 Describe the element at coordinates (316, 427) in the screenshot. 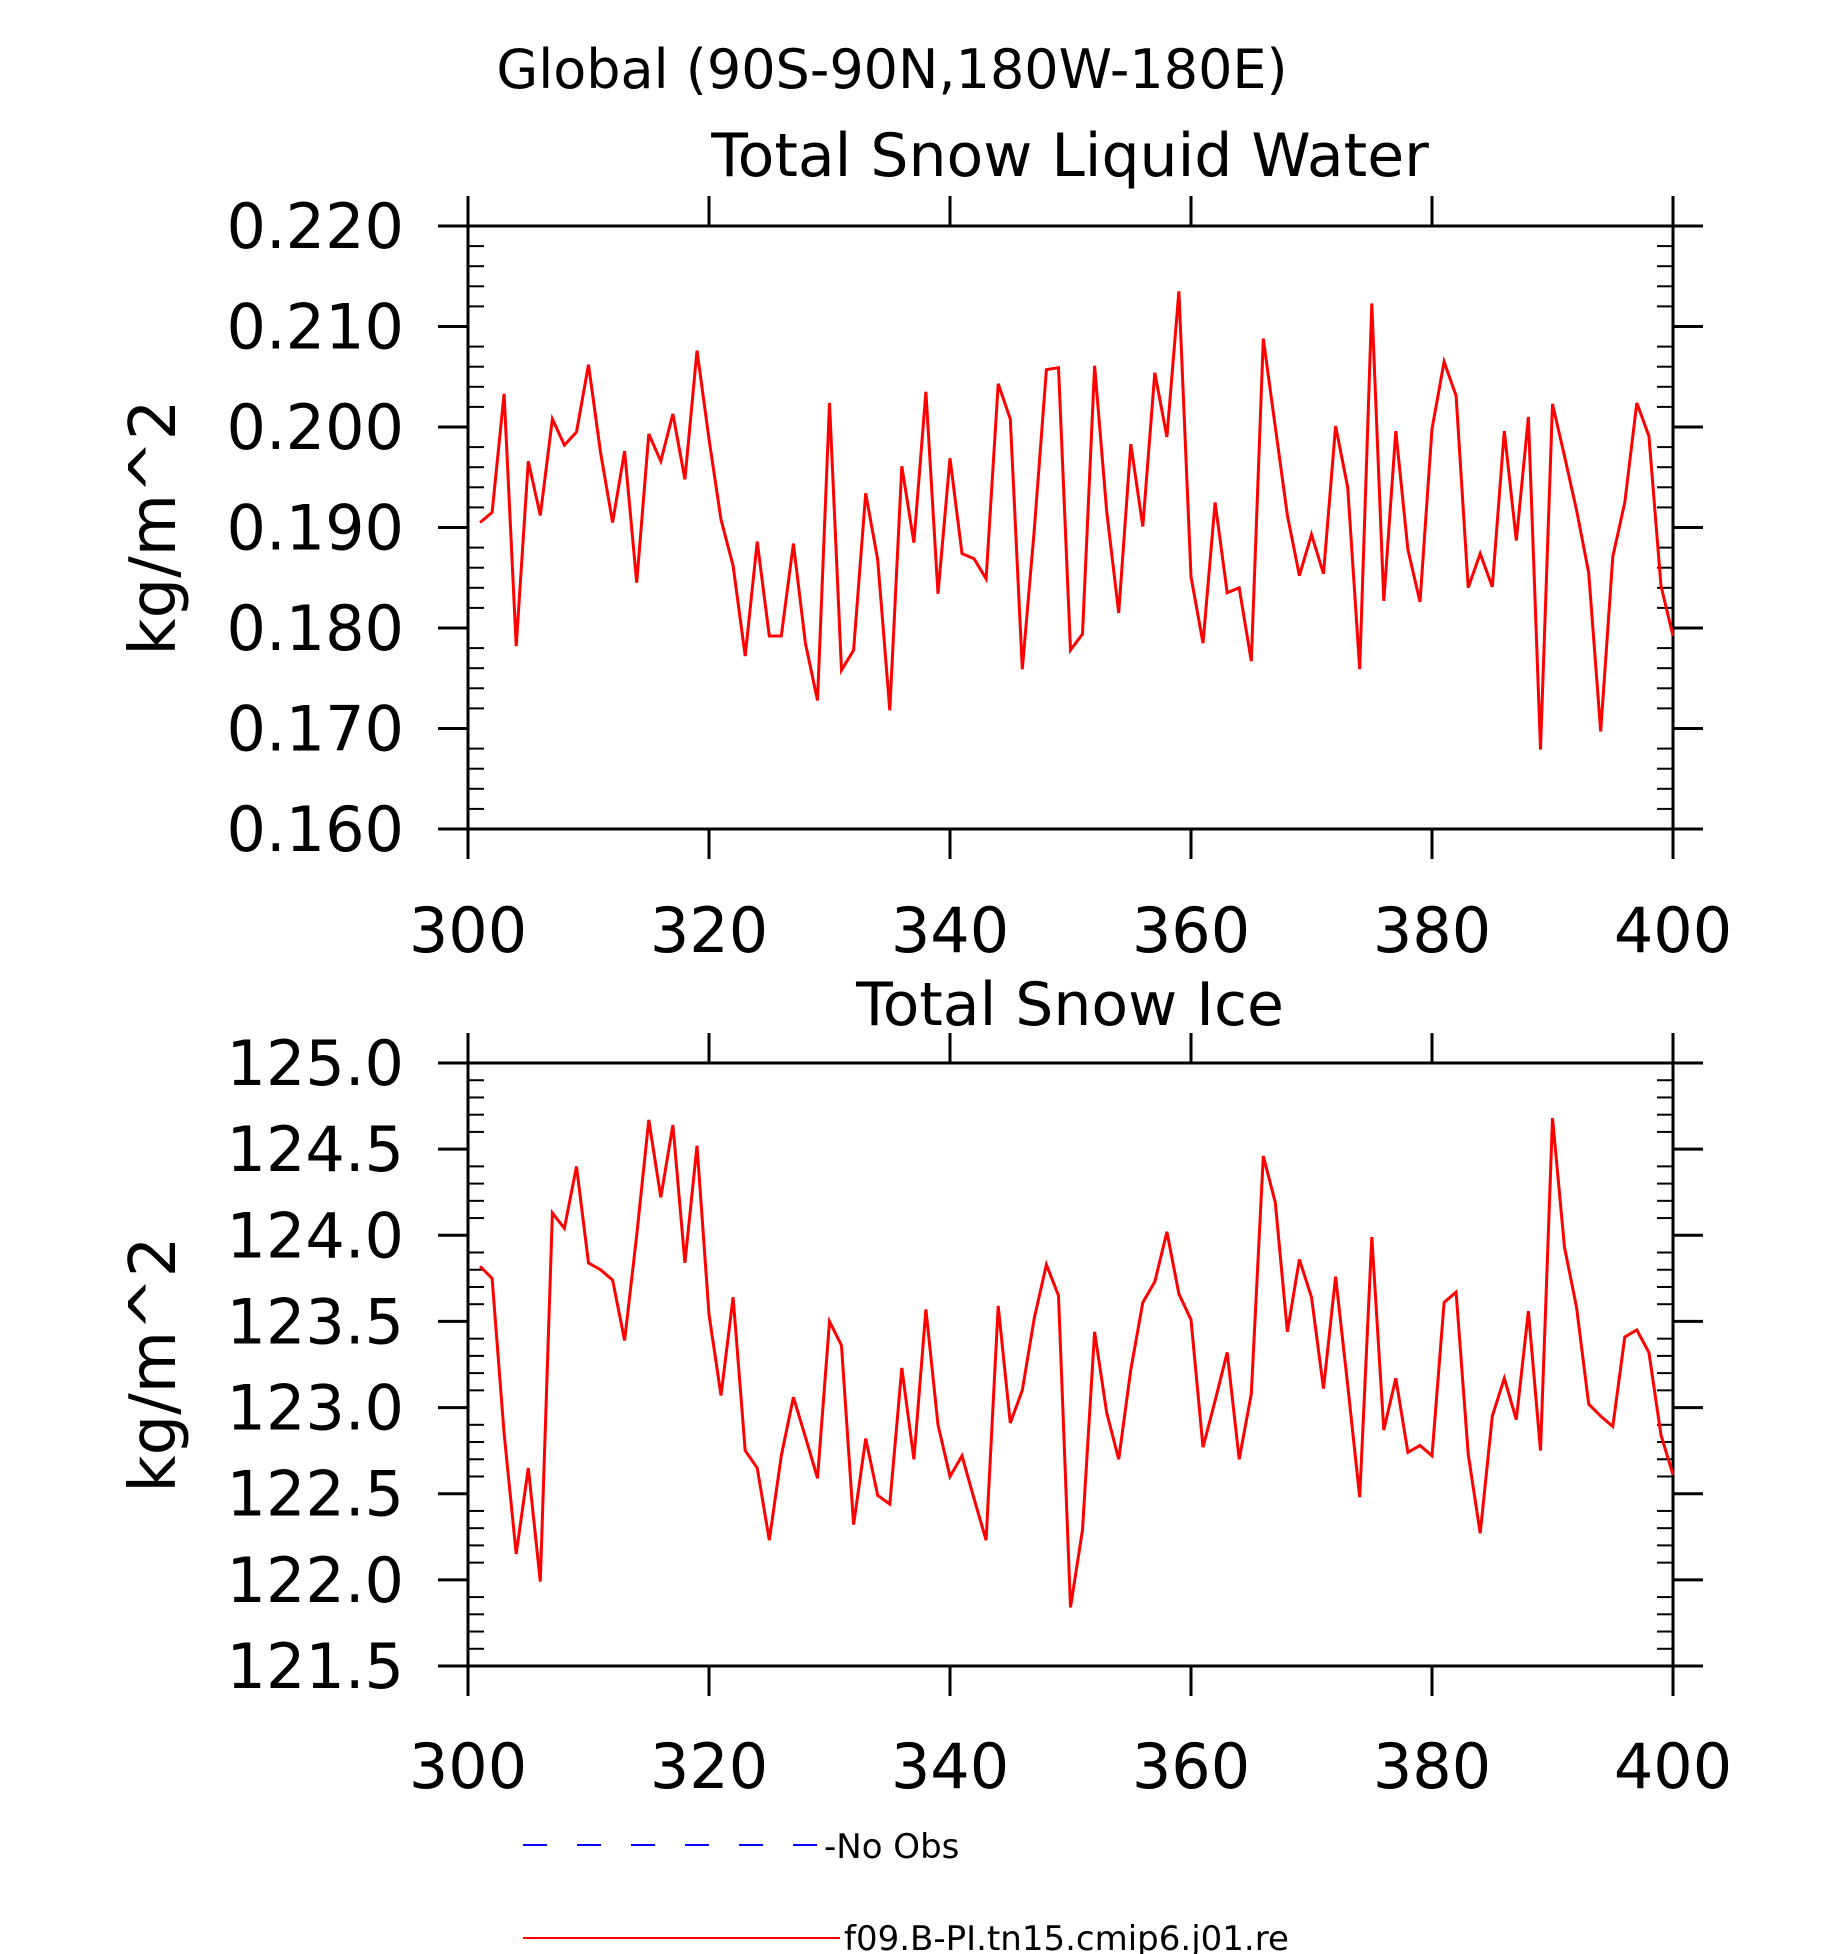

I see `y-tick-label: 0.200` at that location.